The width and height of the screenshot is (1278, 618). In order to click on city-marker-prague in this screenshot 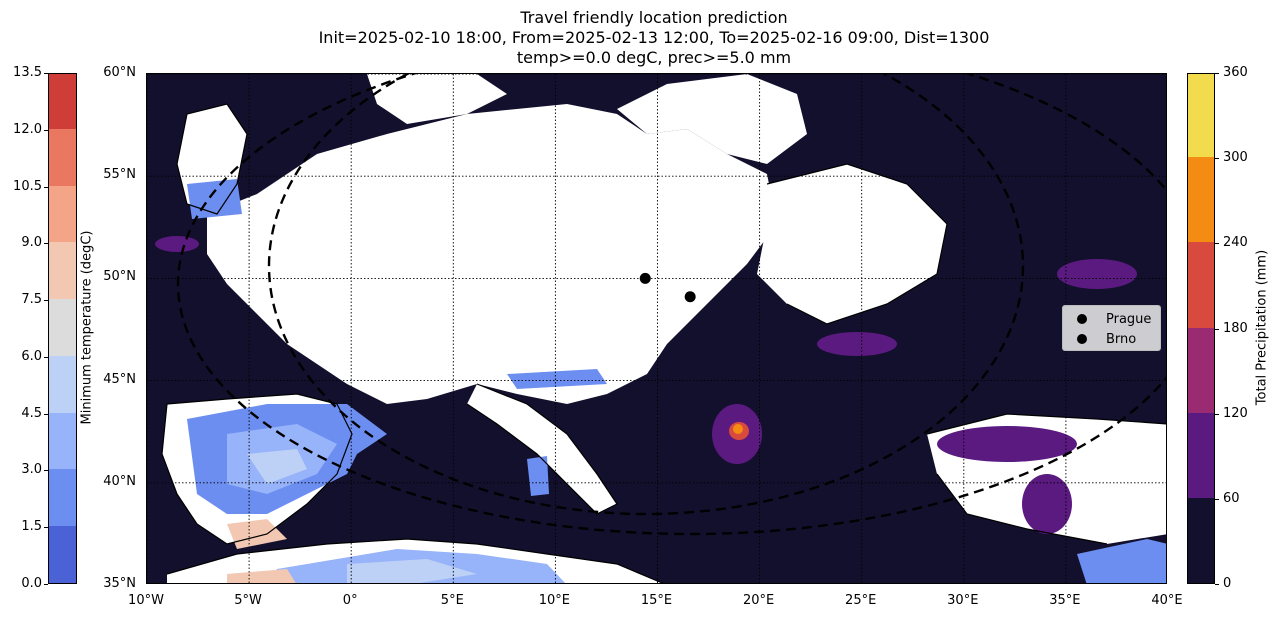, I will do `click(645, 278)`.